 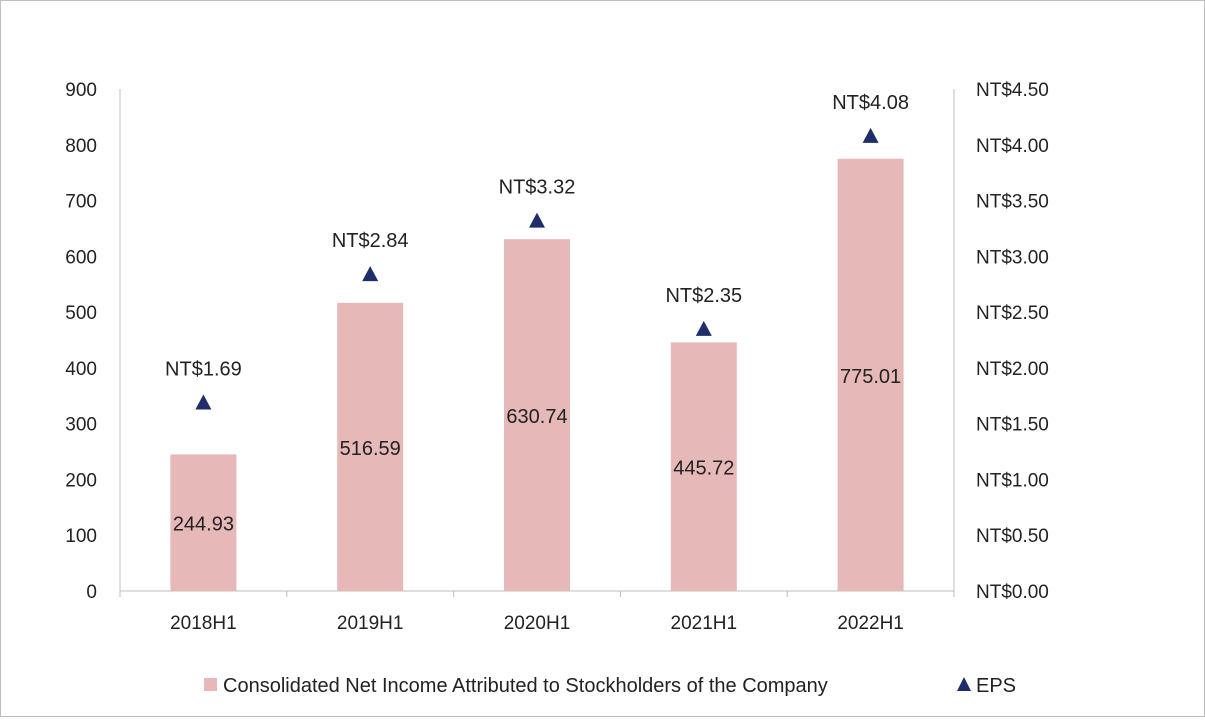 What do you see at coordinates (964, 684) in the screenshot?
I see `legend-eps-marker` at bounding box center [964, 684].